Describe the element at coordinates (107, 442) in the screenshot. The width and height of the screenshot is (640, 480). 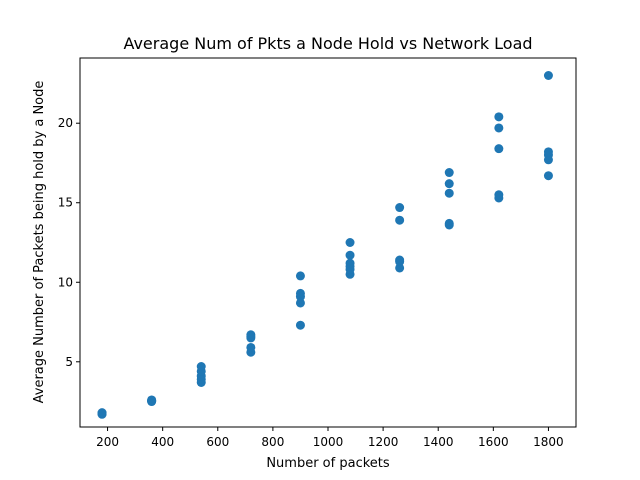
I see `x-tick-label: 200` at that location.